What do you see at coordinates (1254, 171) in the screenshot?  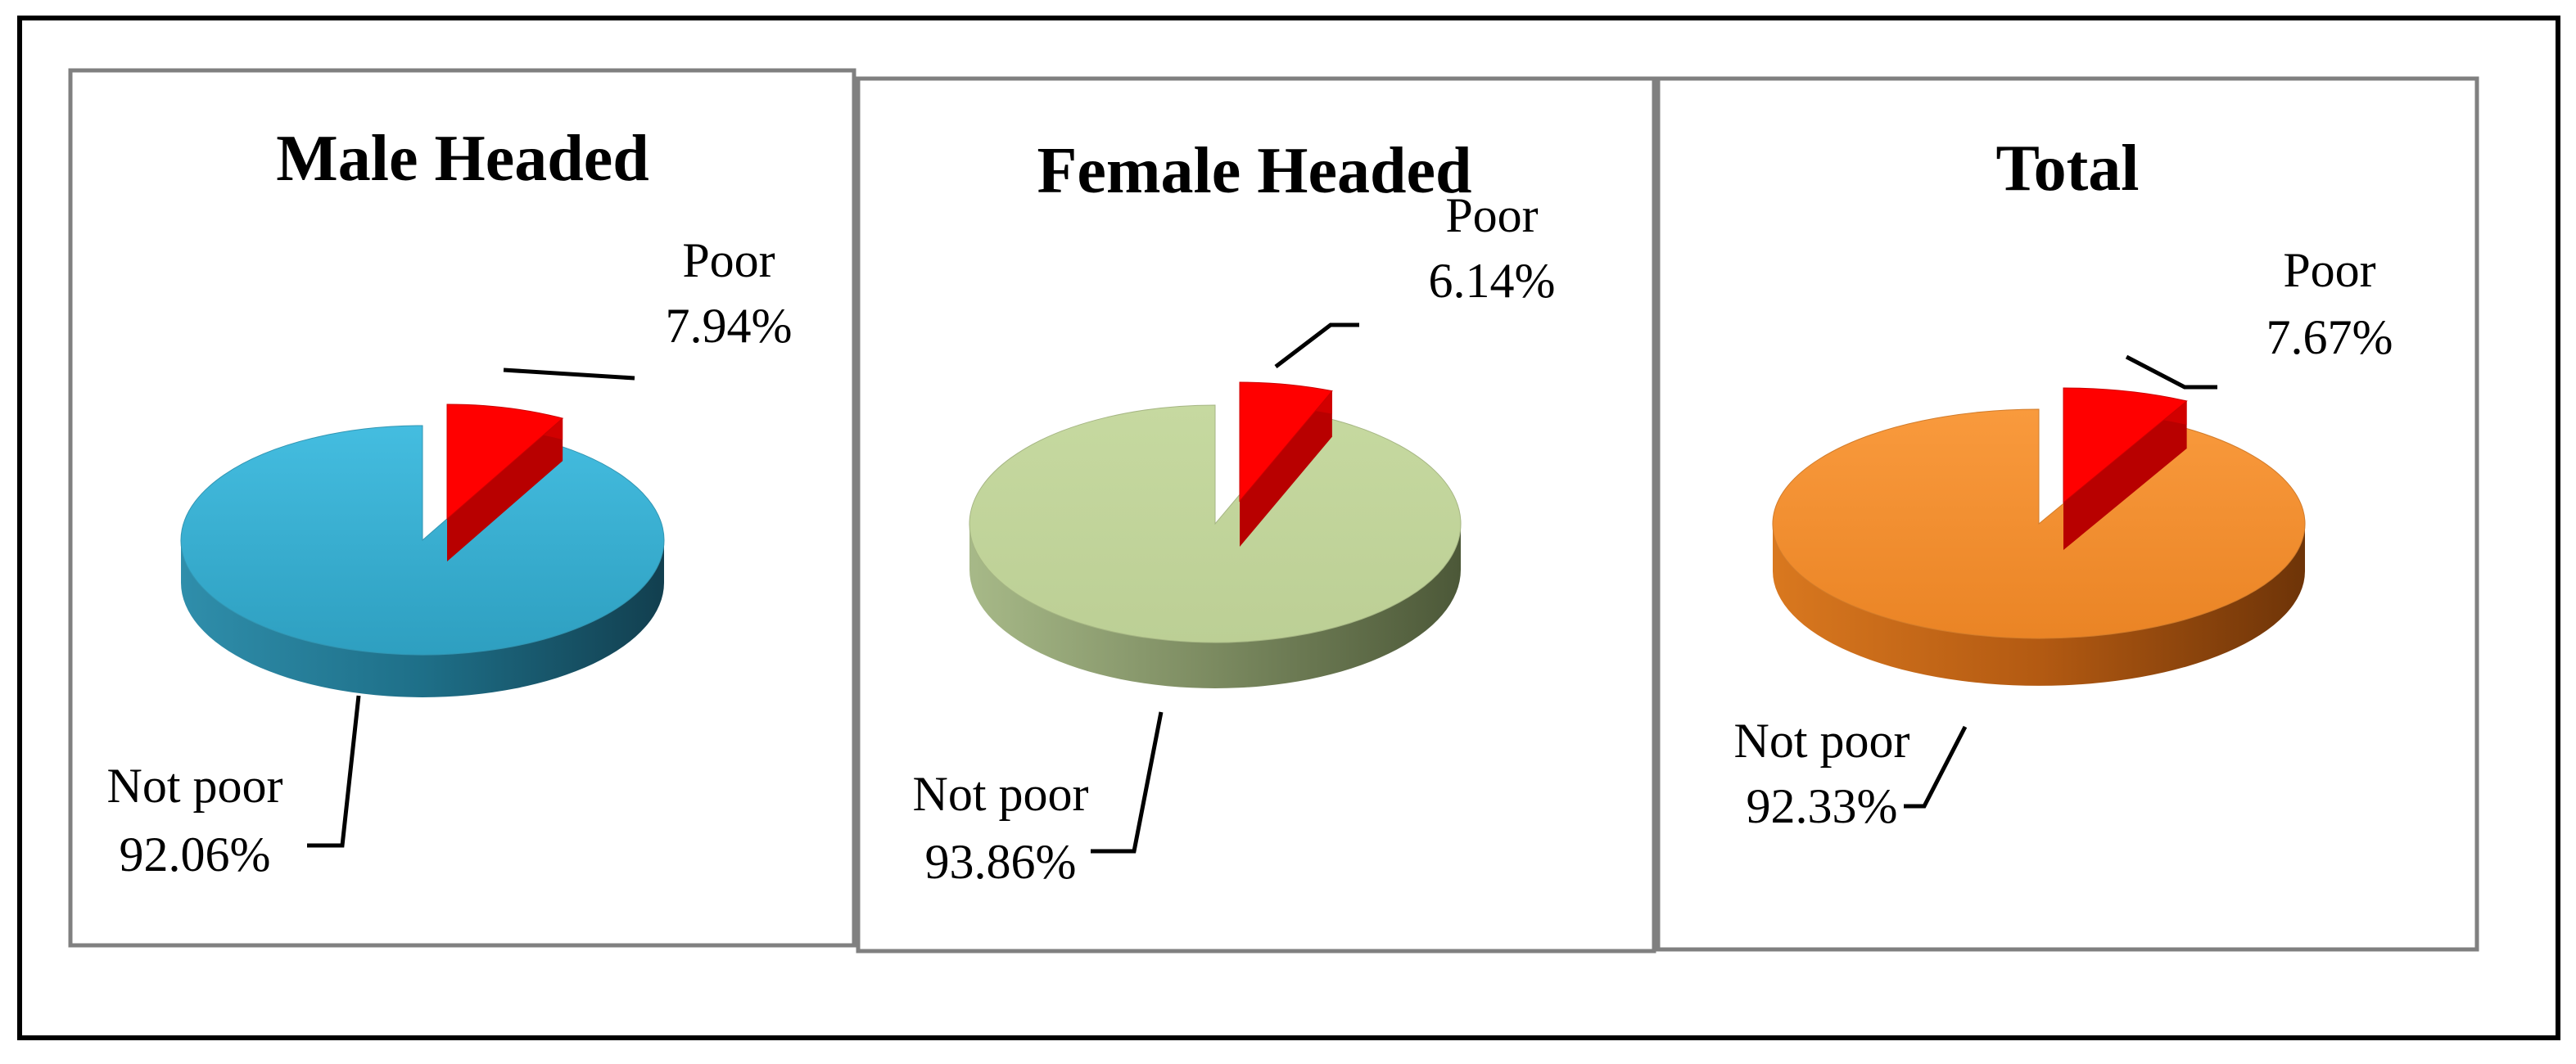 I see `chart-title: Female Headed` at bounding box center [1254, 171].